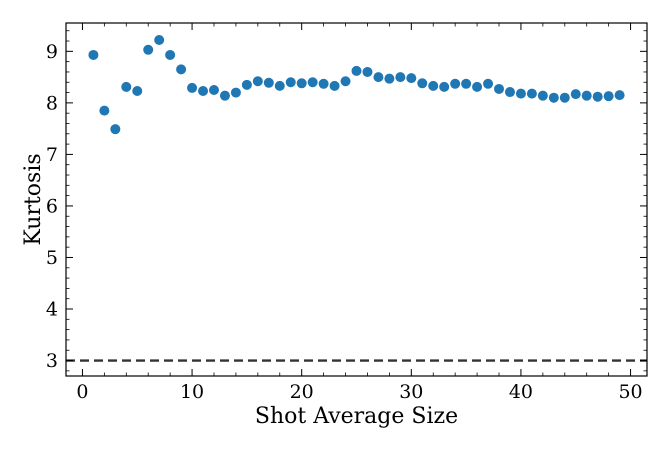  I want to click on y-tick-label: 9, so click(52, 52).